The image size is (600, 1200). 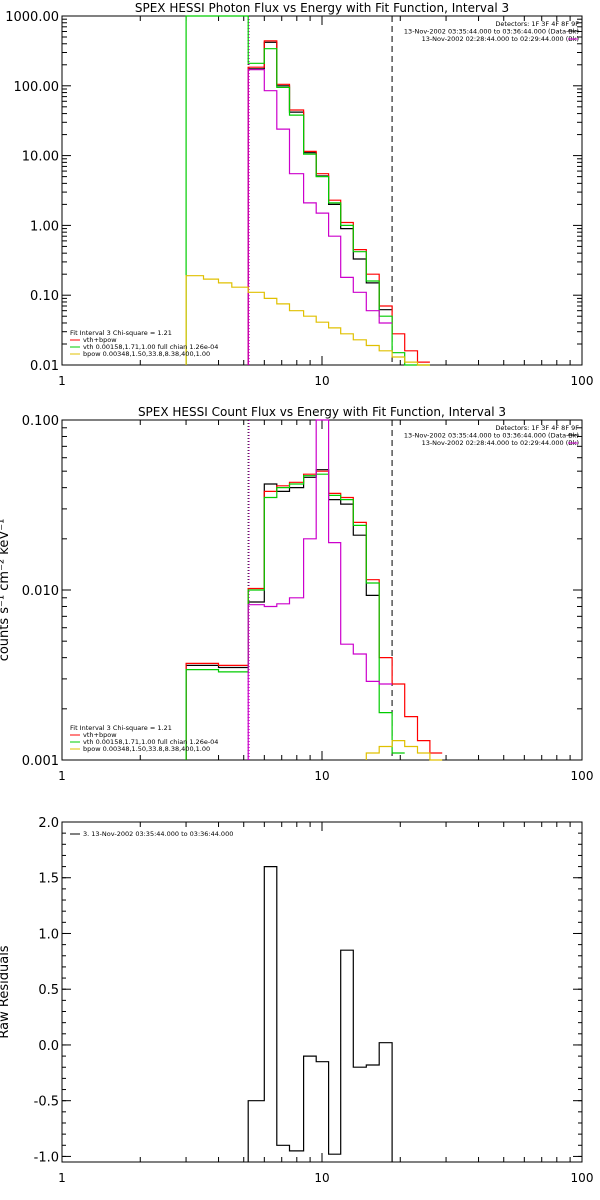 I want to click on series-fit_total, so click(x=314, y=615).